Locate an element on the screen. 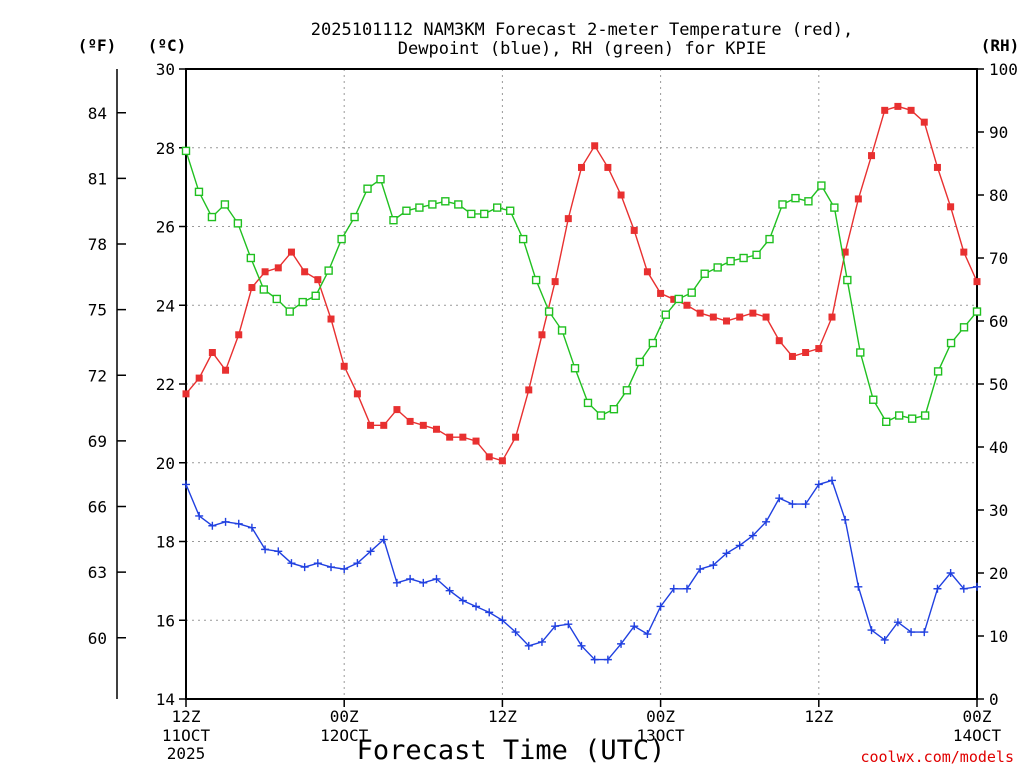 This screenshot has width=1024, height=768. celsius-unit-label: (ºC) is located at coordinates (167, 45).